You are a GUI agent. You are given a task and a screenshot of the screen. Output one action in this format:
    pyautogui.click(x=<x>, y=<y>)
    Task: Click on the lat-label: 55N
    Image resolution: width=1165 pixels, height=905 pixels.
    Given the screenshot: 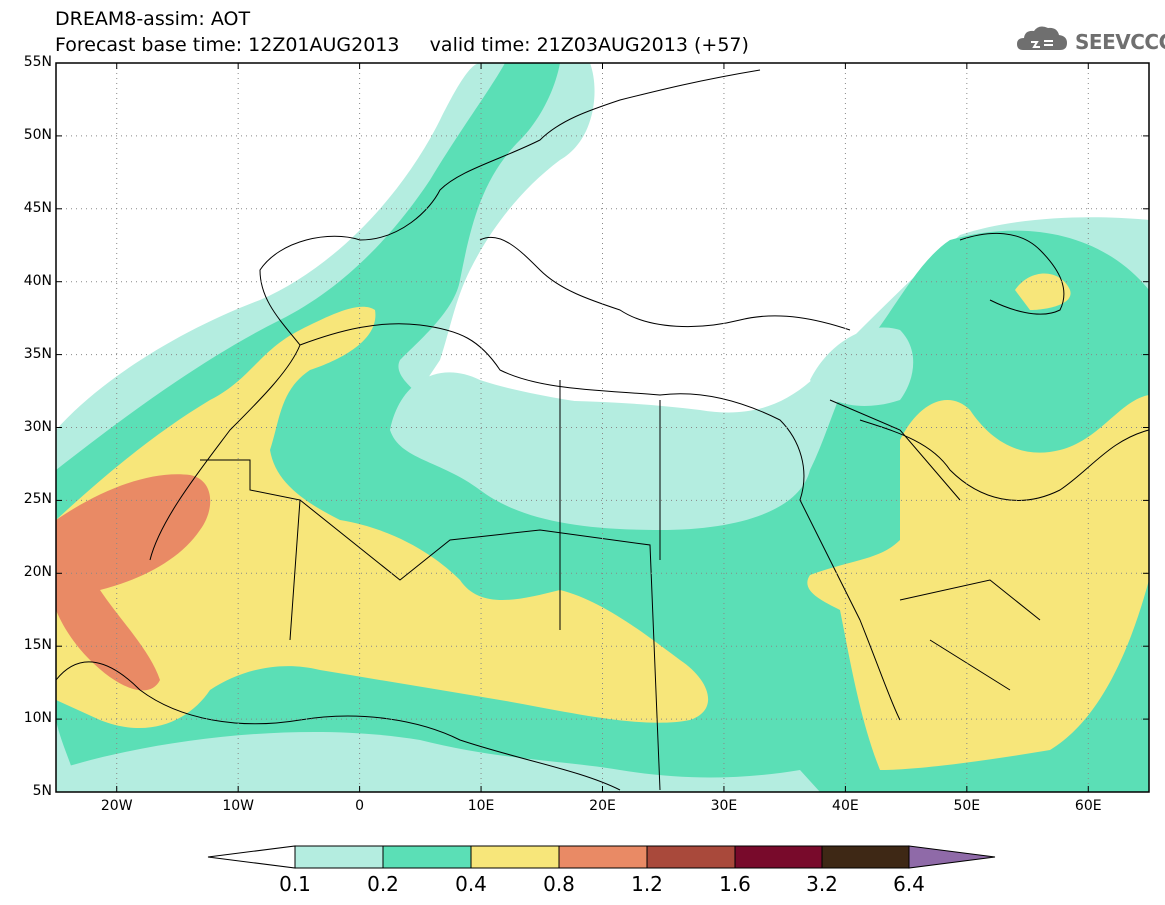 What is the action you would take?
    pyautogui.click(x=37, y=62)
    